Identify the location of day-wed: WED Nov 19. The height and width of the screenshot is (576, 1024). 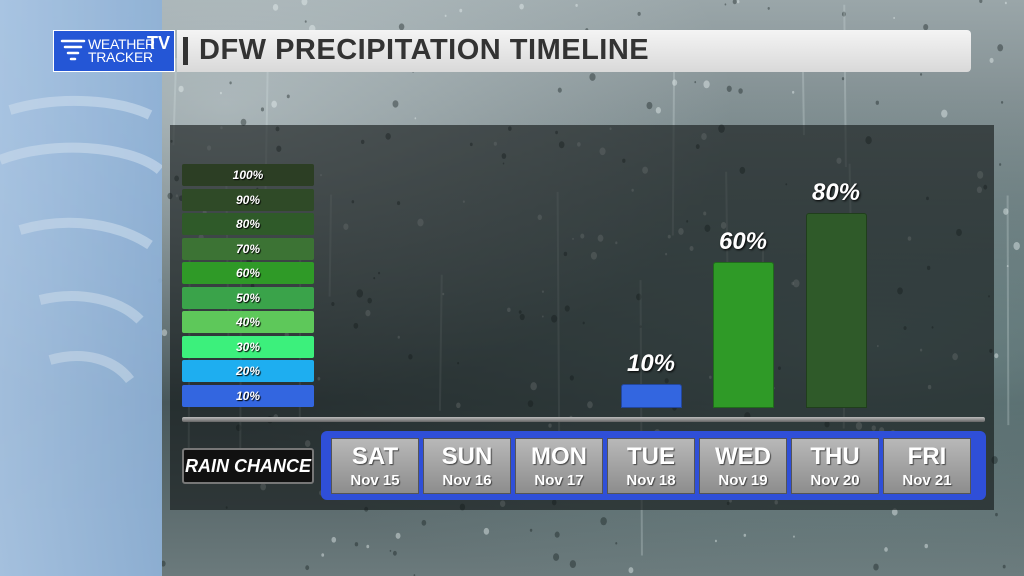
(743, 466).